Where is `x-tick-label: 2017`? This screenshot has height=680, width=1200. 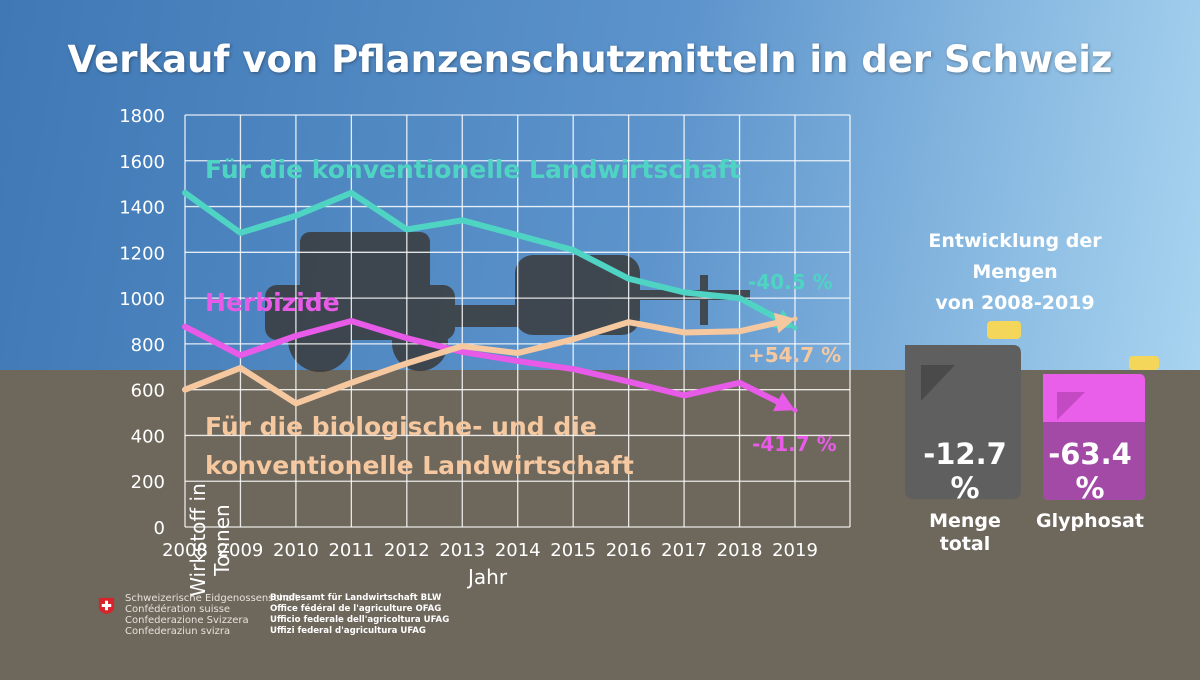 x-tick-label: 2017 is located at coordinates (684, 550).